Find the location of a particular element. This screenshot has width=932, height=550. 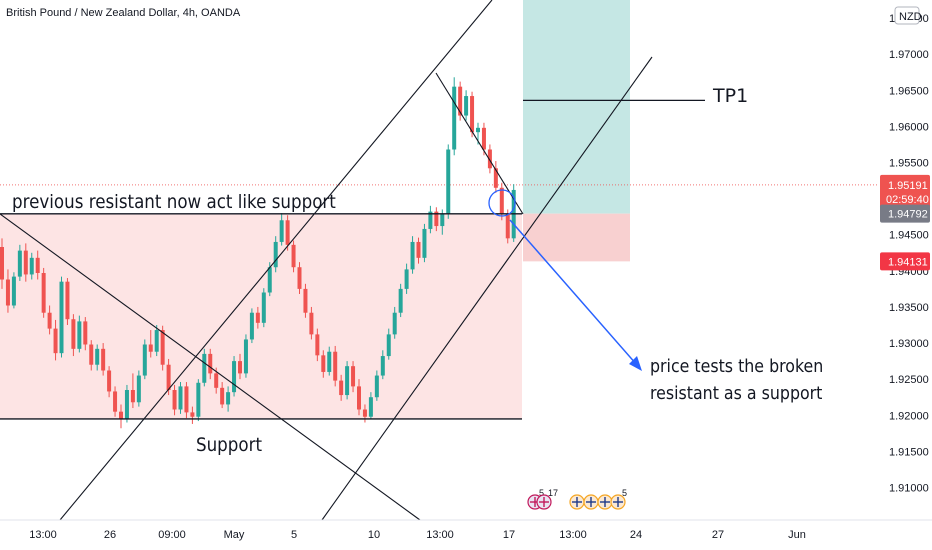

time-tick-label: 09:00 is located at coordinates (172, 535).